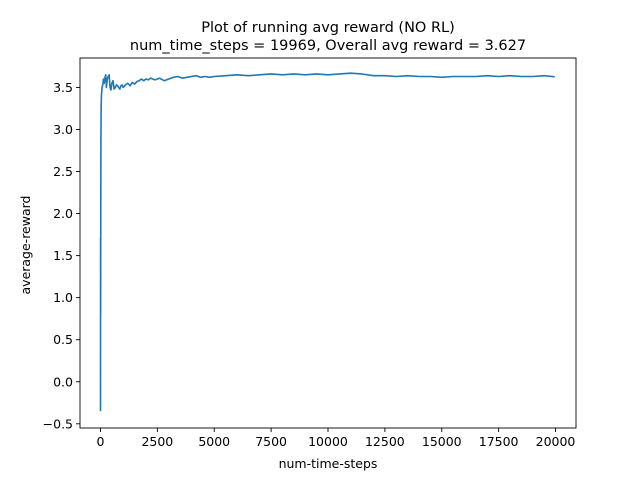  What do you see at coordinates (63, 171) in the screenshot?
I see `y-tick-label: 2.5` at bounding box center [63, 171].